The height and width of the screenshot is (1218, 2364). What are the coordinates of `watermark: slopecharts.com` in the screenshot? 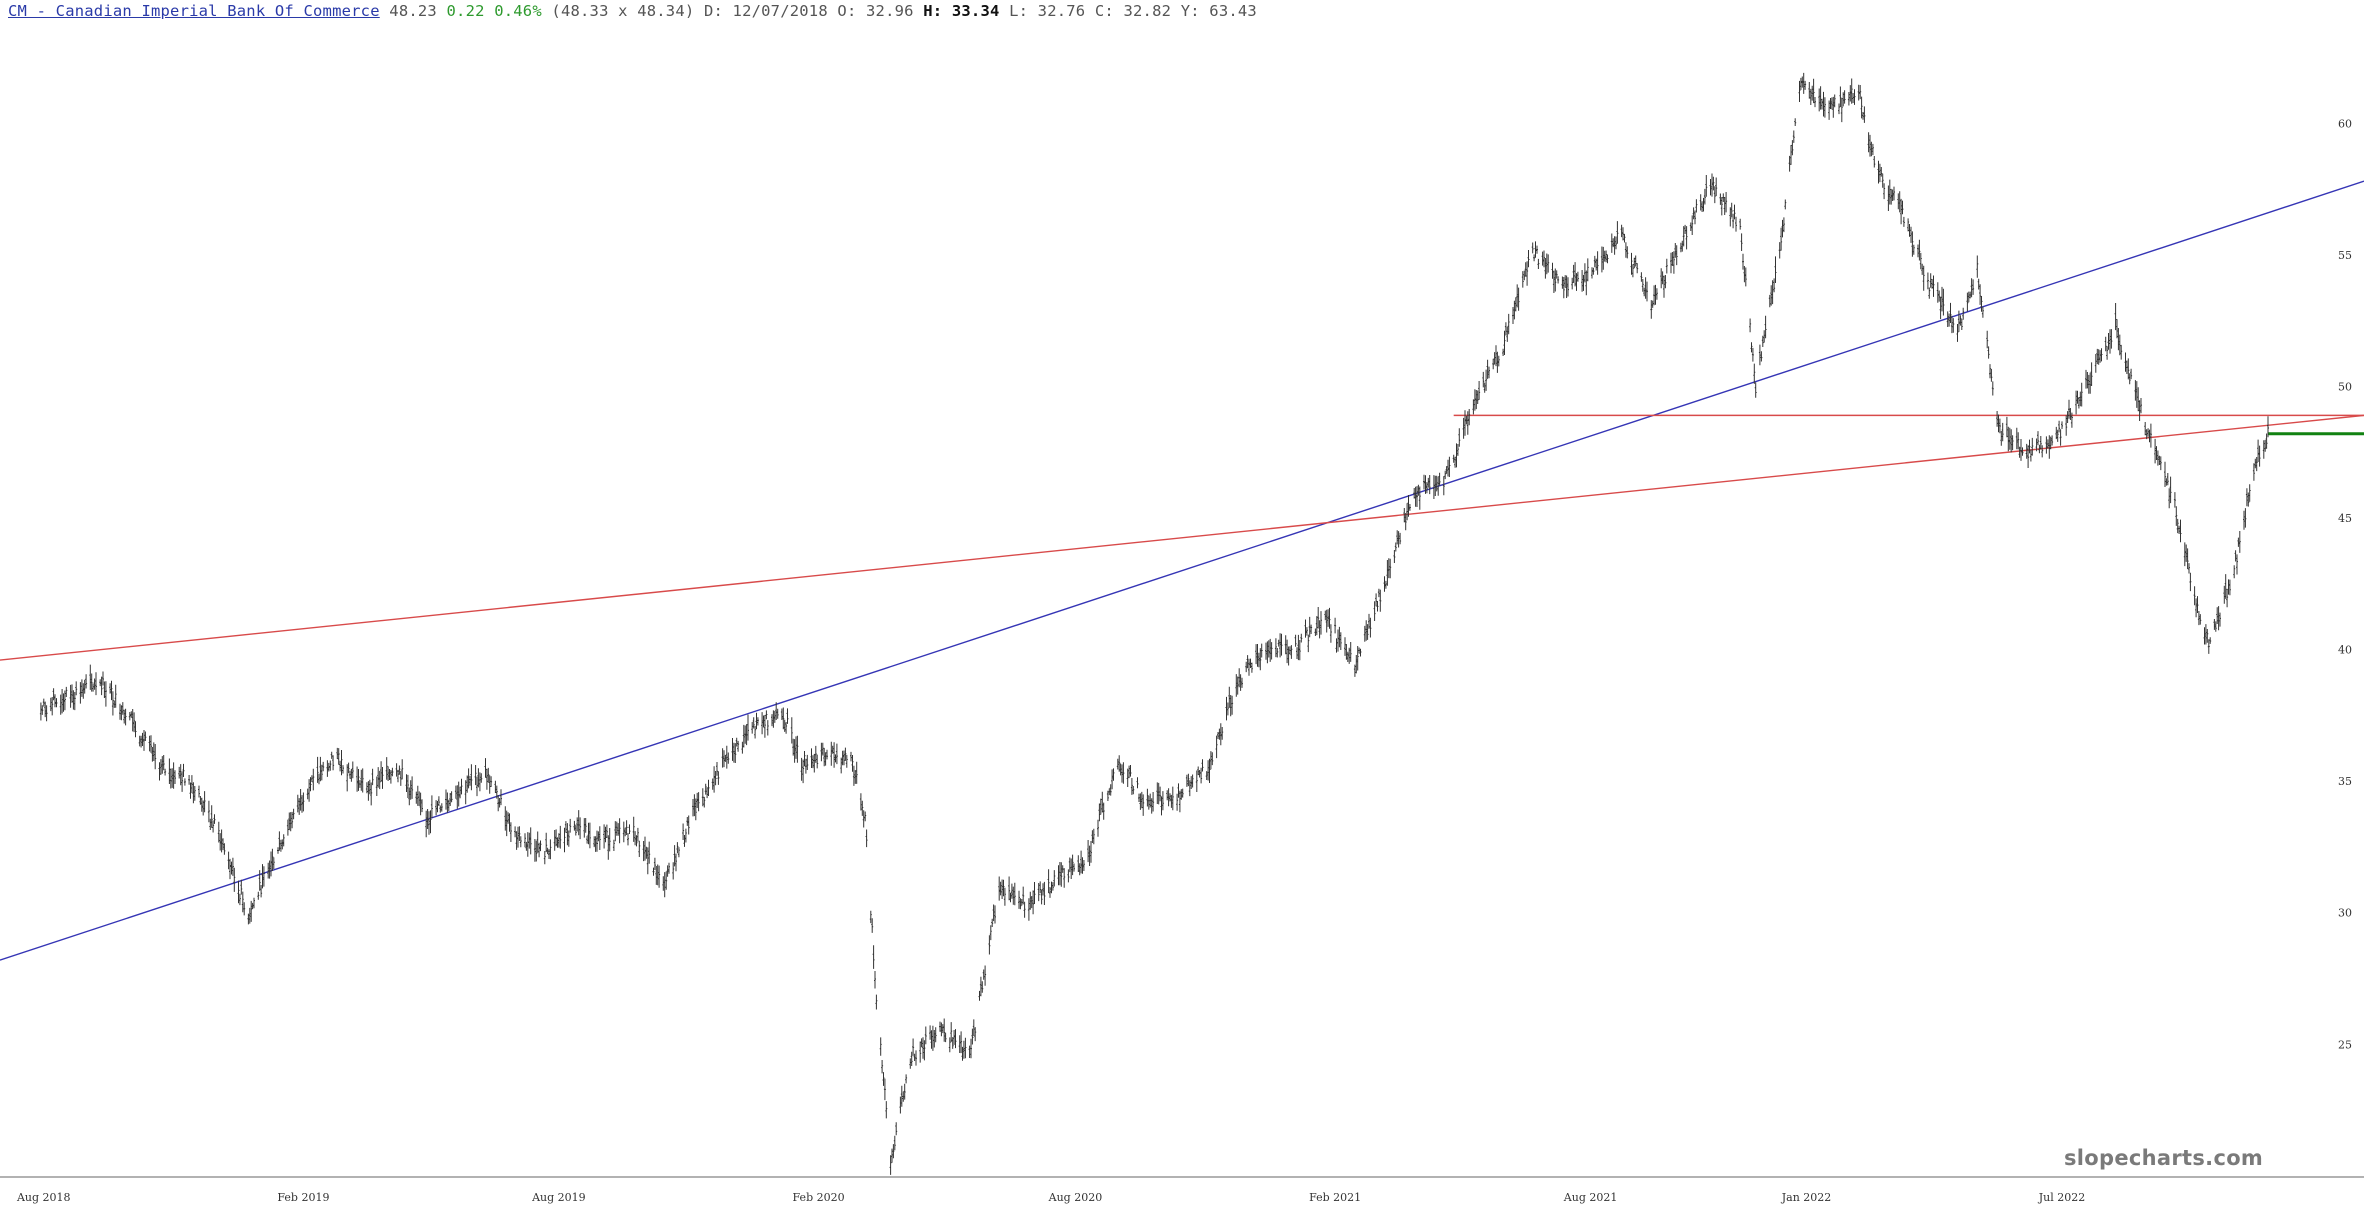 It's located at (2164, 1158).